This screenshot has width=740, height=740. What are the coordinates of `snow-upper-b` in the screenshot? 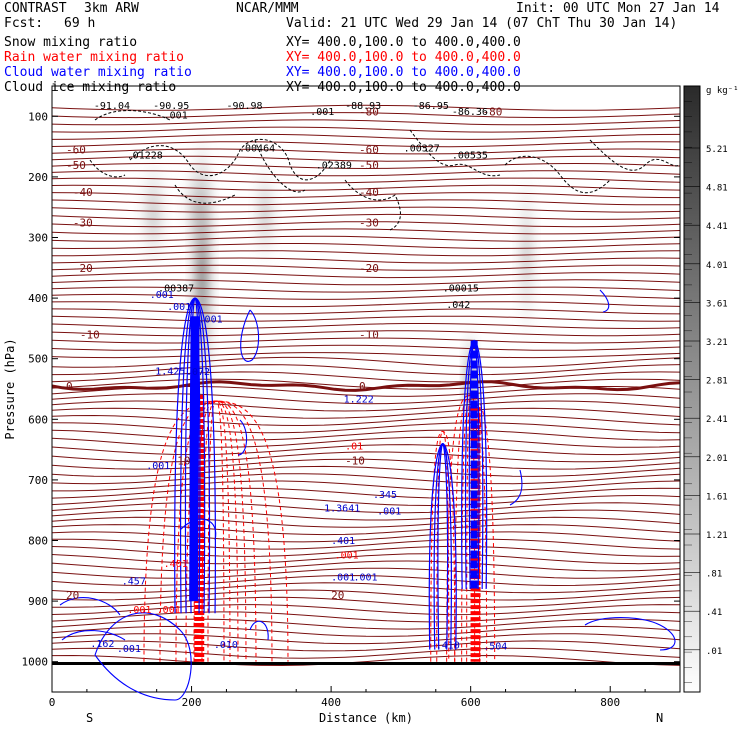 It's located at (264, 213).